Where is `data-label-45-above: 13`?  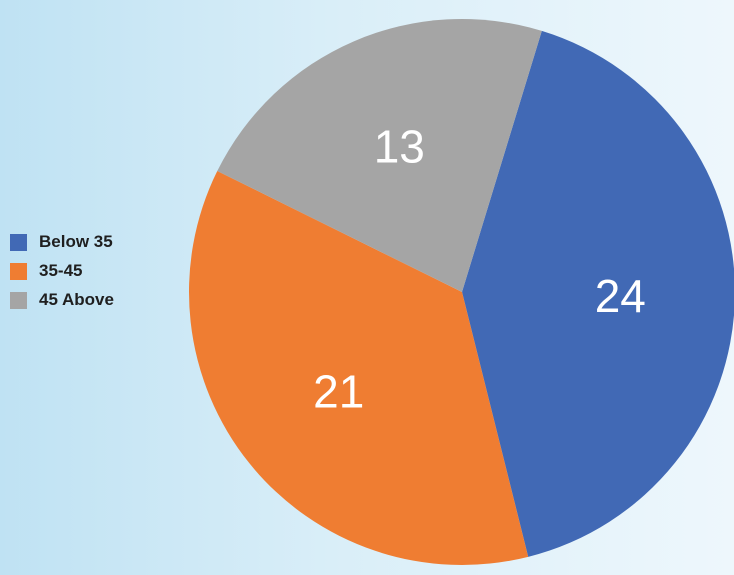
data-label-45-above: 13 is located at coordinates (399, 147).